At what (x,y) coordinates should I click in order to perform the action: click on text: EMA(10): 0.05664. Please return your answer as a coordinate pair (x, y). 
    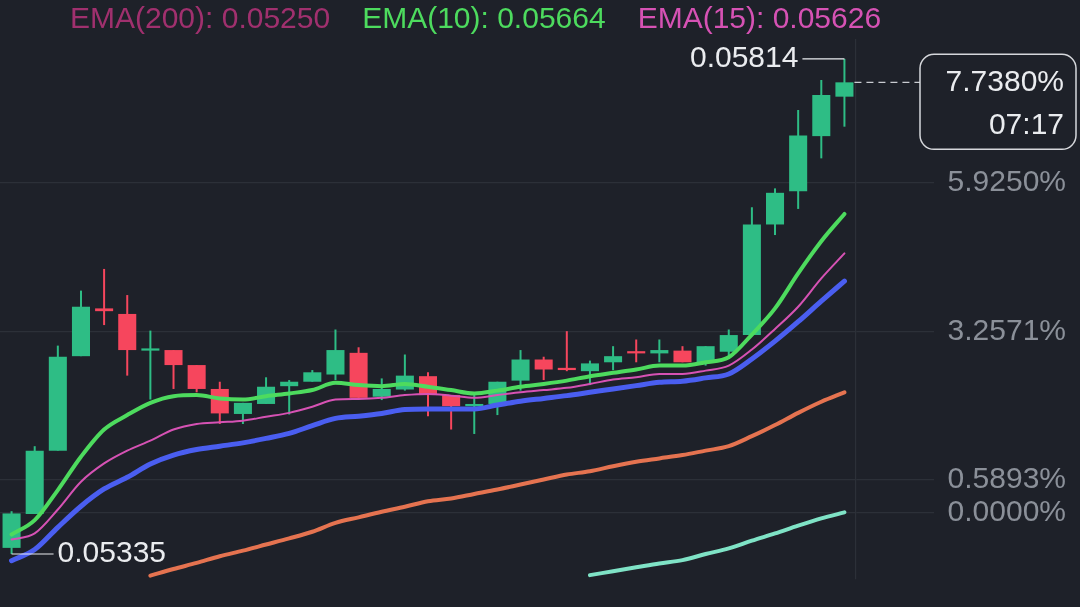
    Looking at the image, I should click on (484, 18).